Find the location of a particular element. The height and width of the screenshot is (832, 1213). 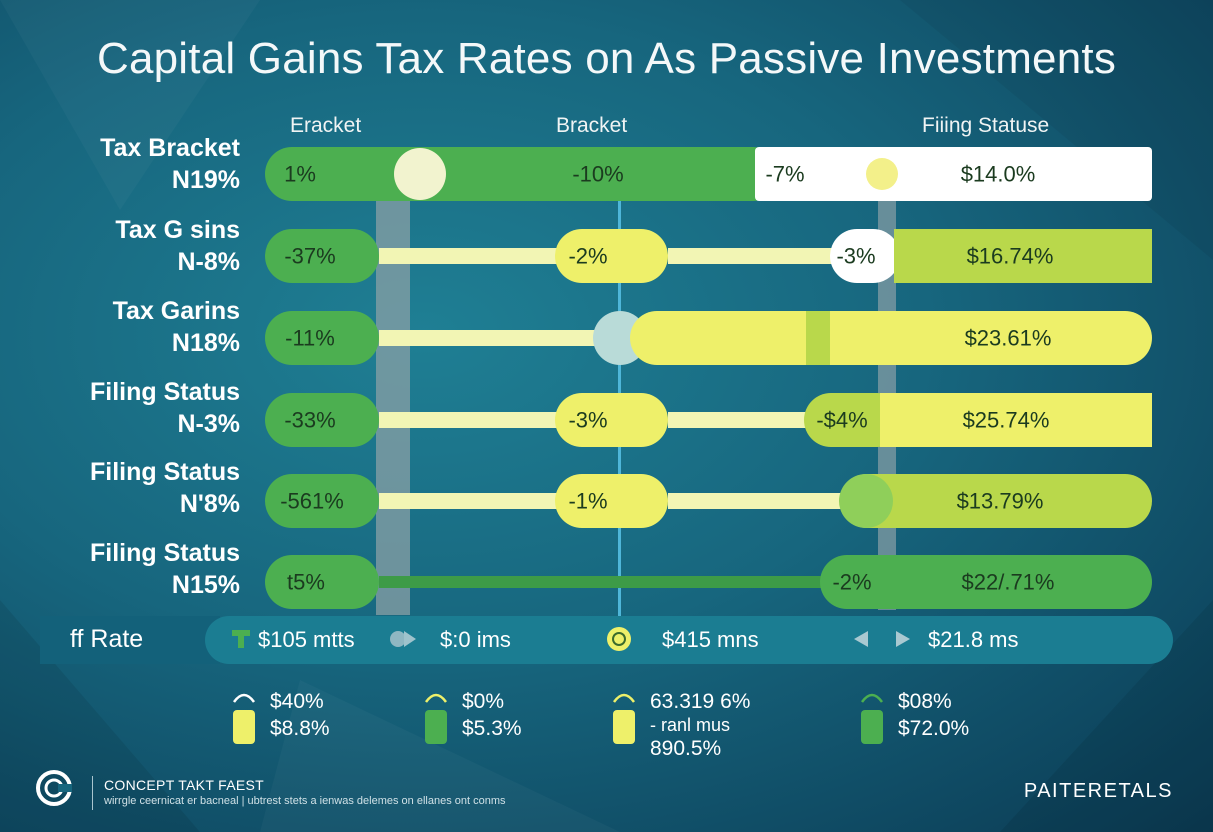

row-label-2-title: Tax G sins is located at coordinates (177, 230).